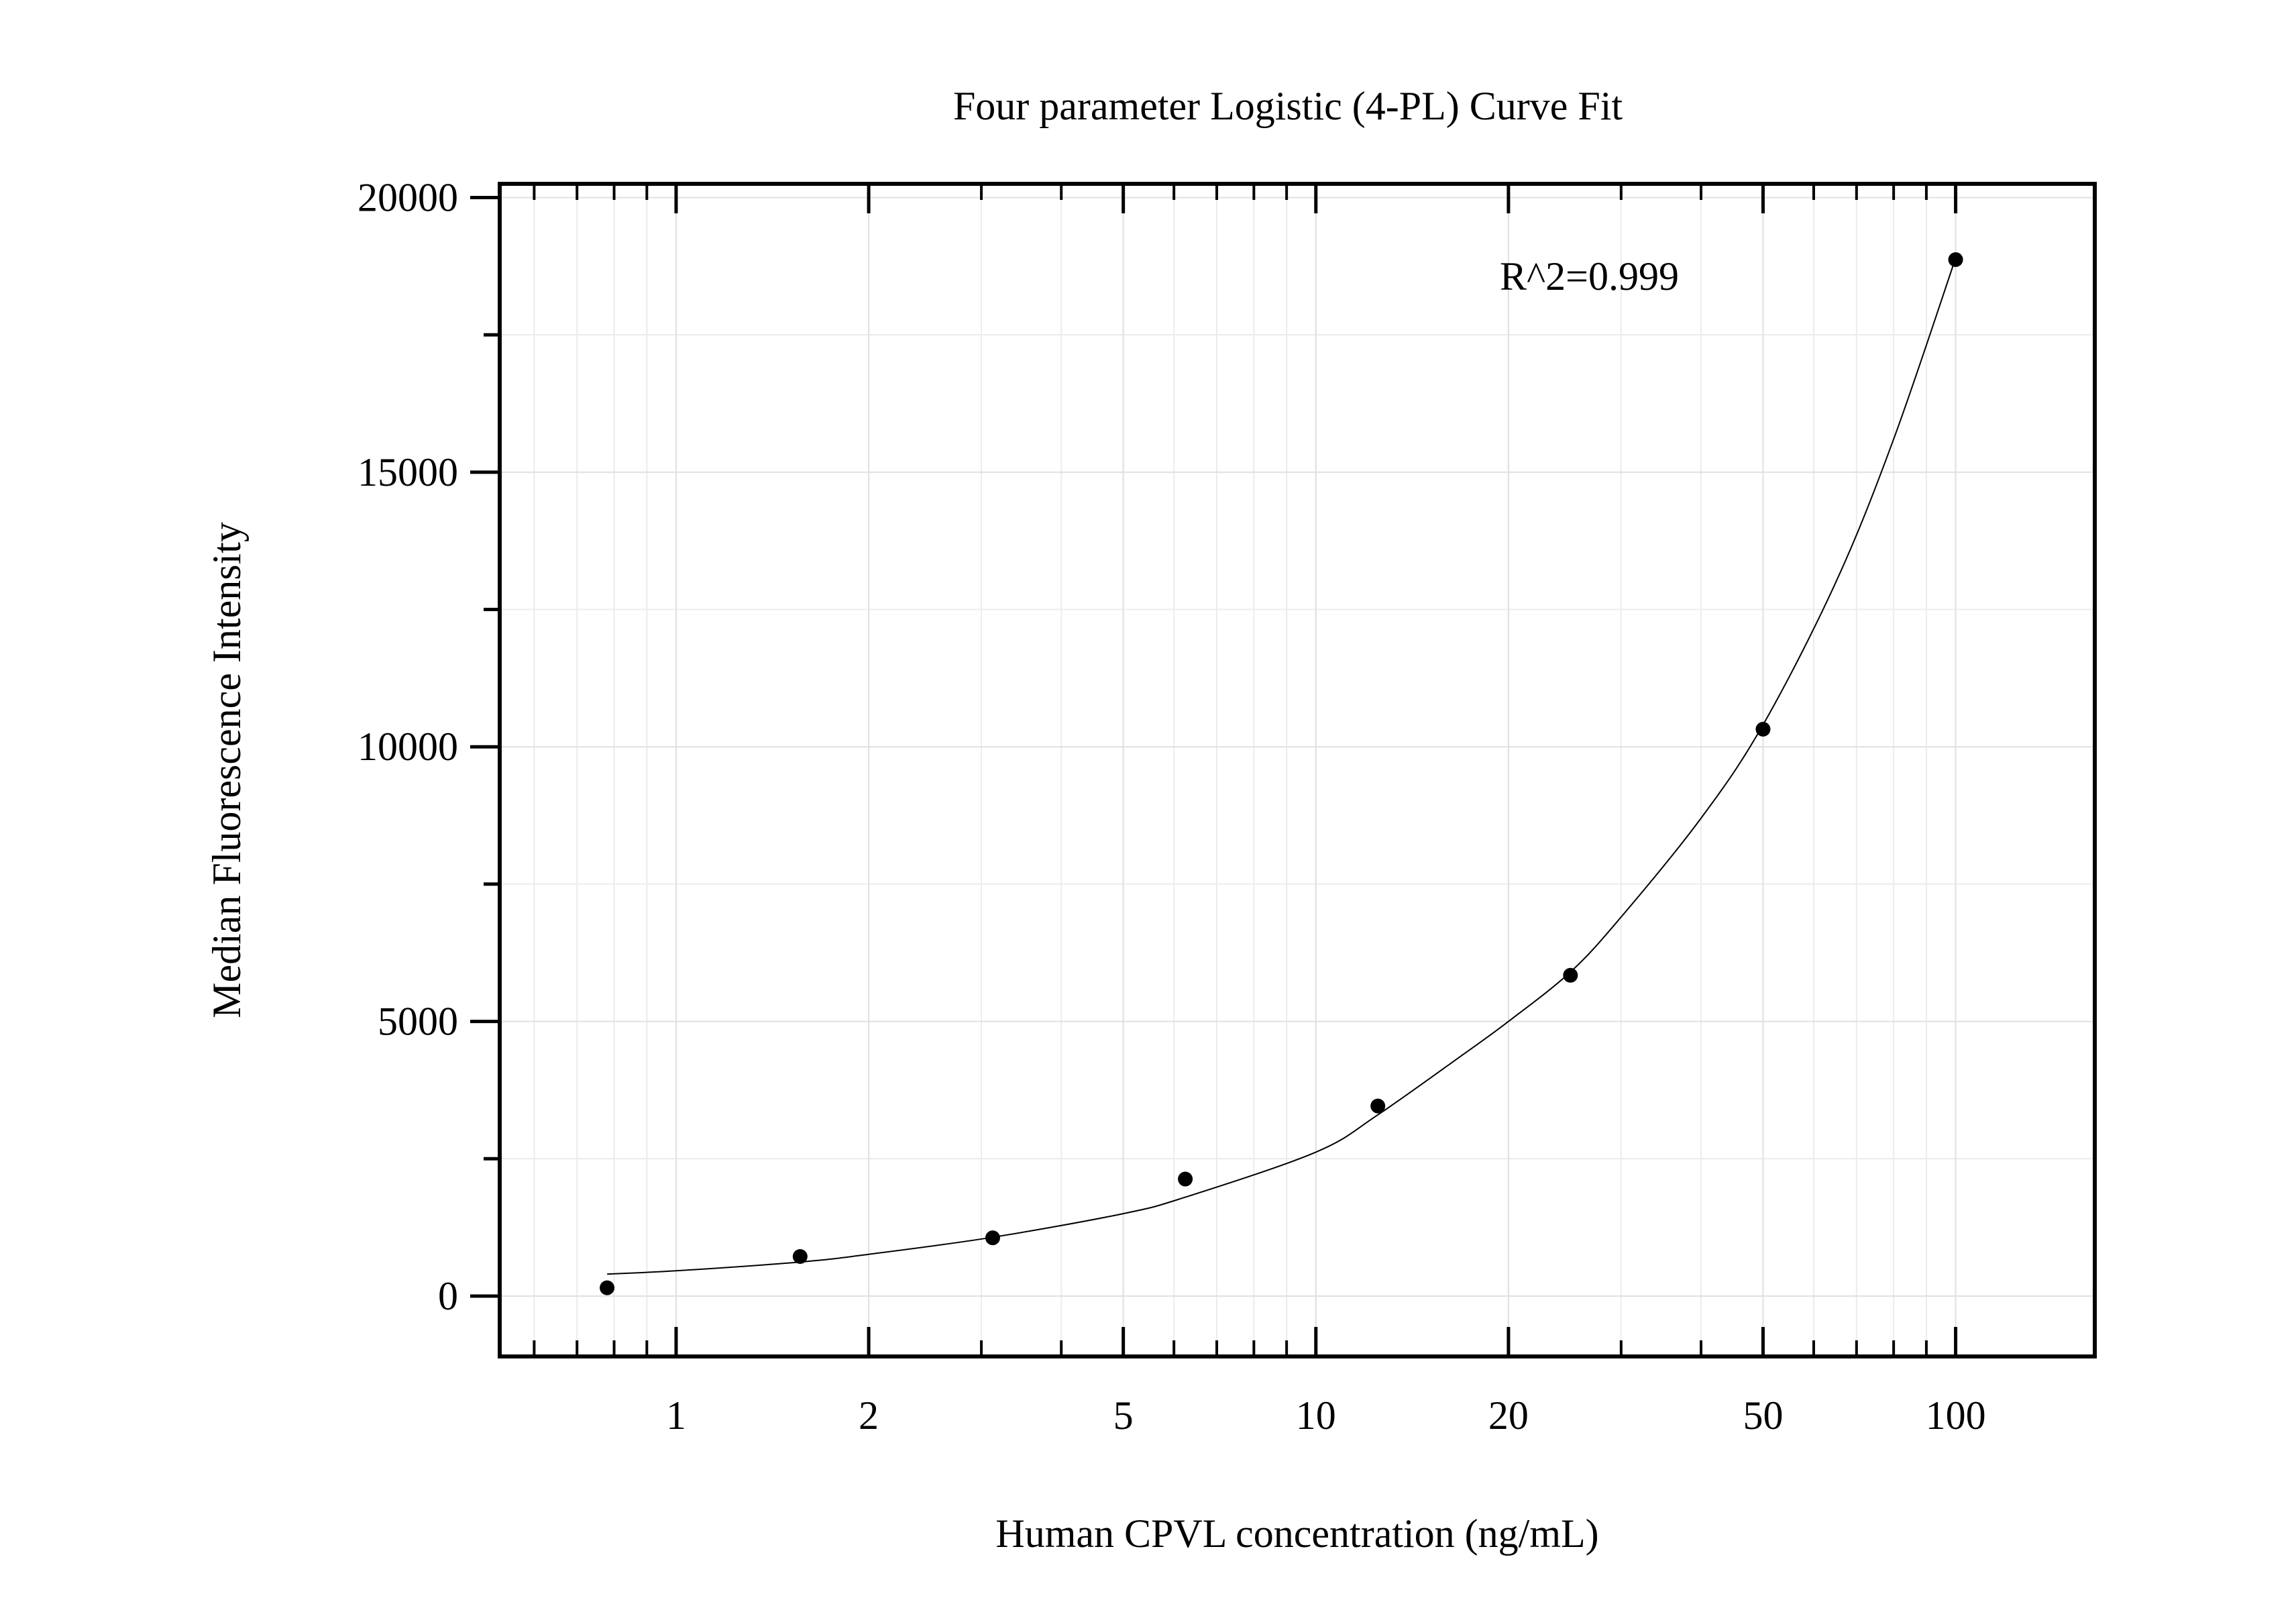 The image size is (2296, 1604). What do you see at coordinates (418, 1022) in the screenshot?
I see `y-tick-label: 5000` at bounding box center [418, 1022].